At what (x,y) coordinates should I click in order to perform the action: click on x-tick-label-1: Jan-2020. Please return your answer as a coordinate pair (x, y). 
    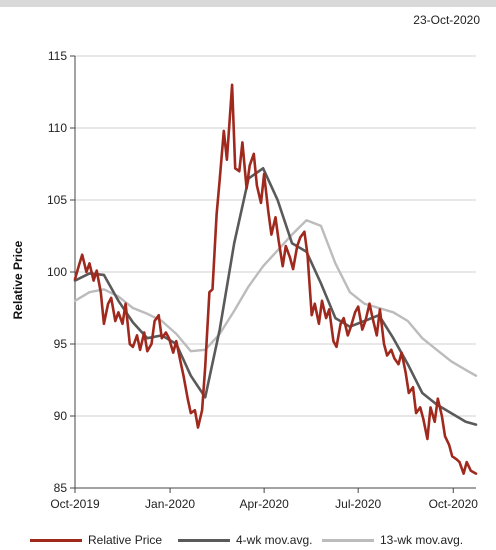
    Looking at the image, I should click on (170, 504).